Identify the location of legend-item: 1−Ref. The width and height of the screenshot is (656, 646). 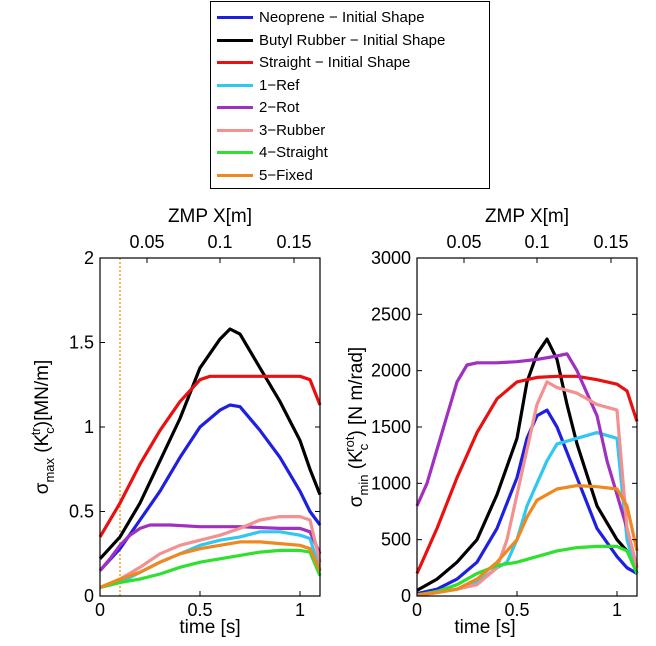
(258, 85).